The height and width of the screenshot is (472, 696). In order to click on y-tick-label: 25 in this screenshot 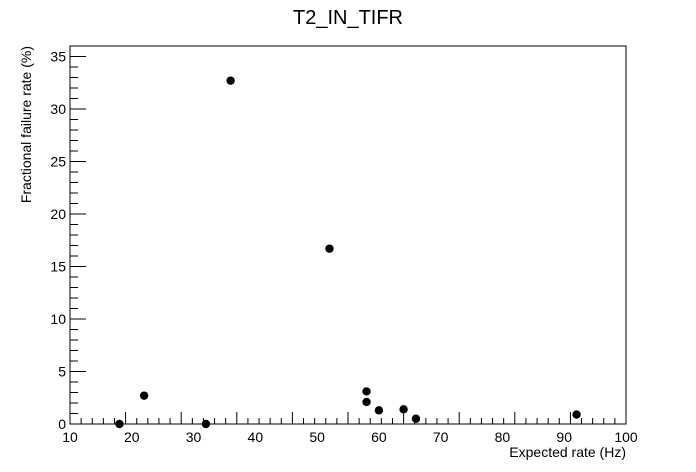, I will do `click(58, 162)`.